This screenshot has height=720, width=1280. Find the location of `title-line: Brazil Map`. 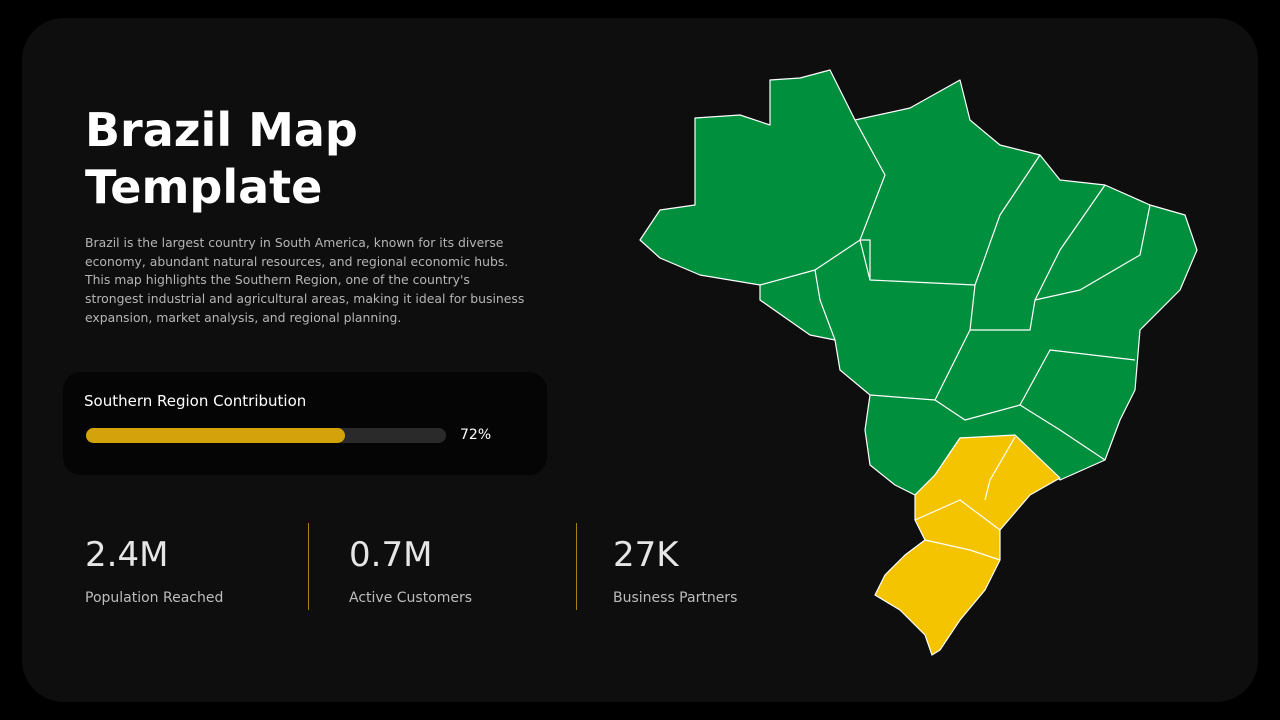

title-line: Brazil Map is located at coordinates (221, 130).